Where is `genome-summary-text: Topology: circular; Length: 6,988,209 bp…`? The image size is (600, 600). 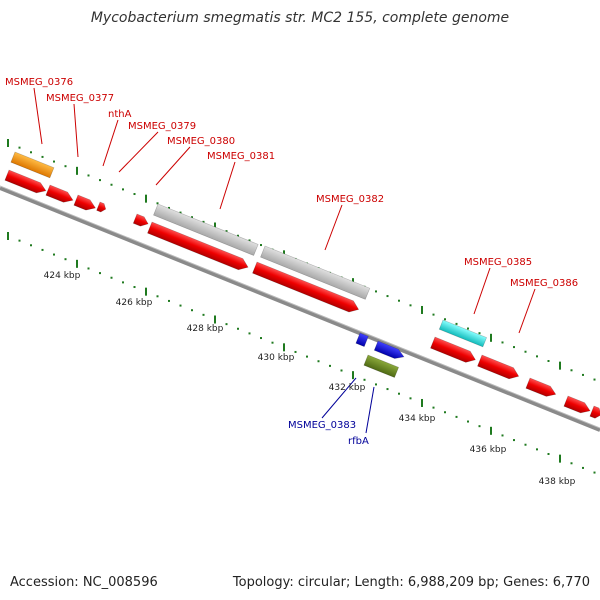
genome-summary-text: Topology: circular; Length: 6,988,209 bp… is located at coordinates (411, 582).